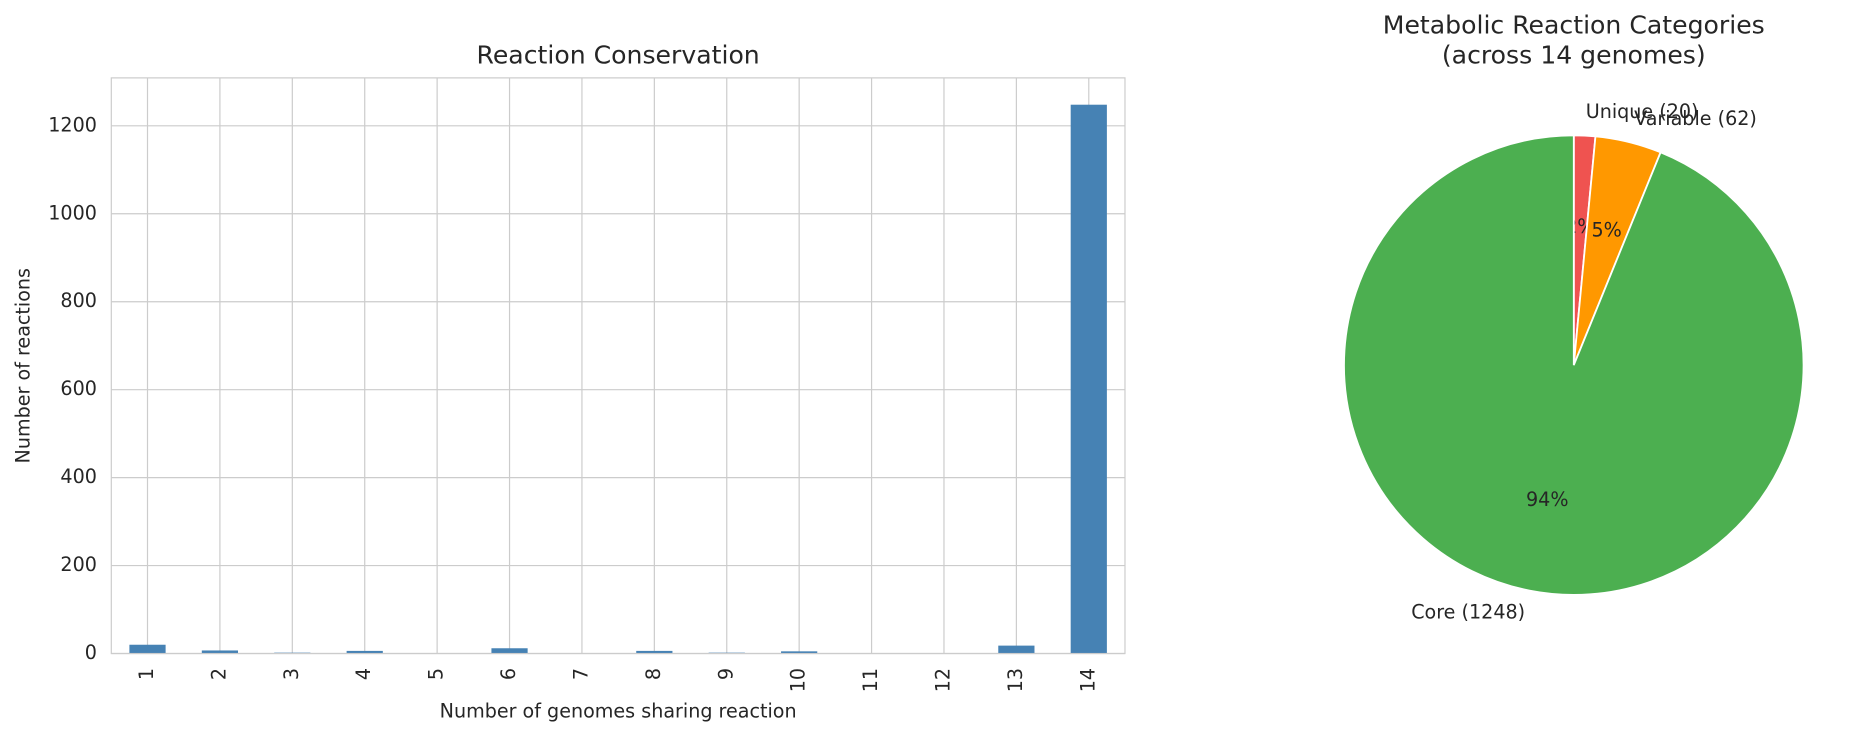  What do you see at coordinates (580, 674) in the screenshot?
I see `x-tick-label: 7` at bounding box center [580, 674].